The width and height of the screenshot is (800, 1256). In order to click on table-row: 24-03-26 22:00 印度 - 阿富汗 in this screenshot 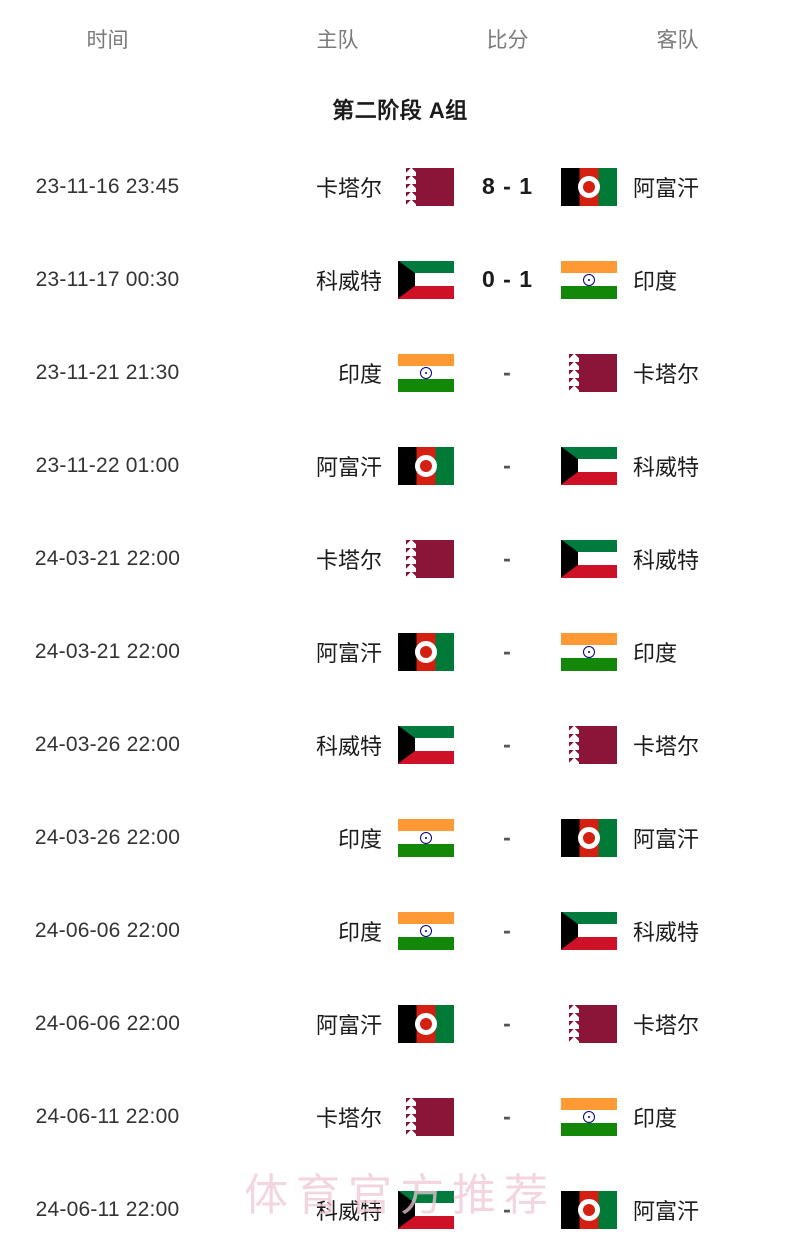, I will do `click(400, 837)`.